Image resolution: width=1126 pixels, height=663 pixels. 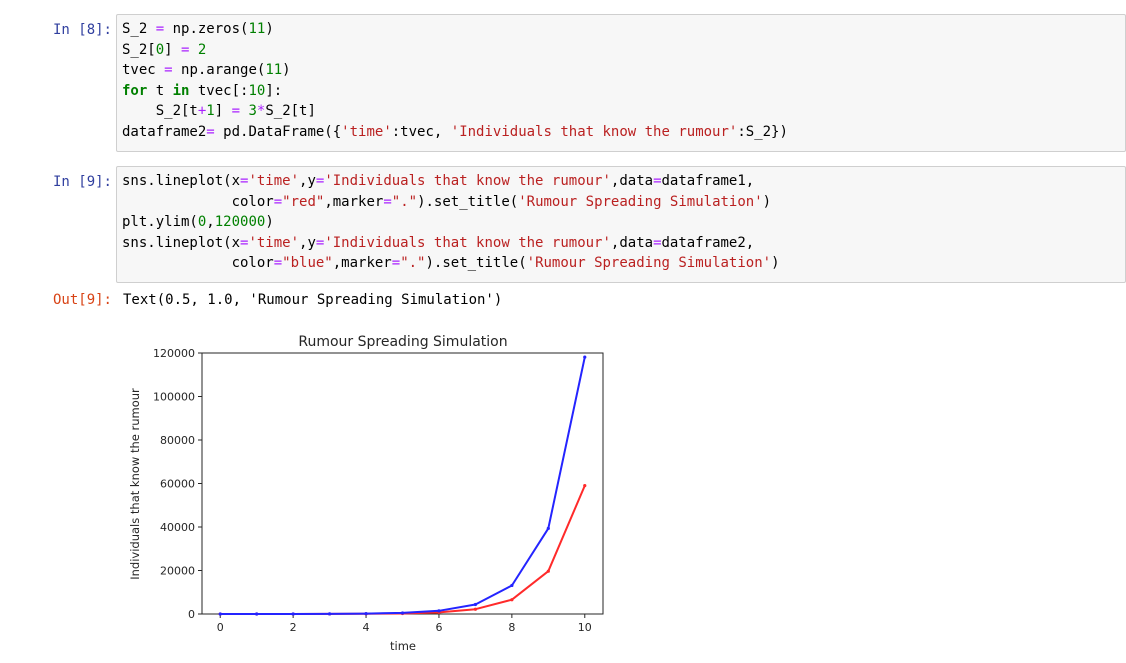 What do you see at coordinates (139, 29) in the screenshot?
I see `code-token: S_2` at bounding box center [139, 29].